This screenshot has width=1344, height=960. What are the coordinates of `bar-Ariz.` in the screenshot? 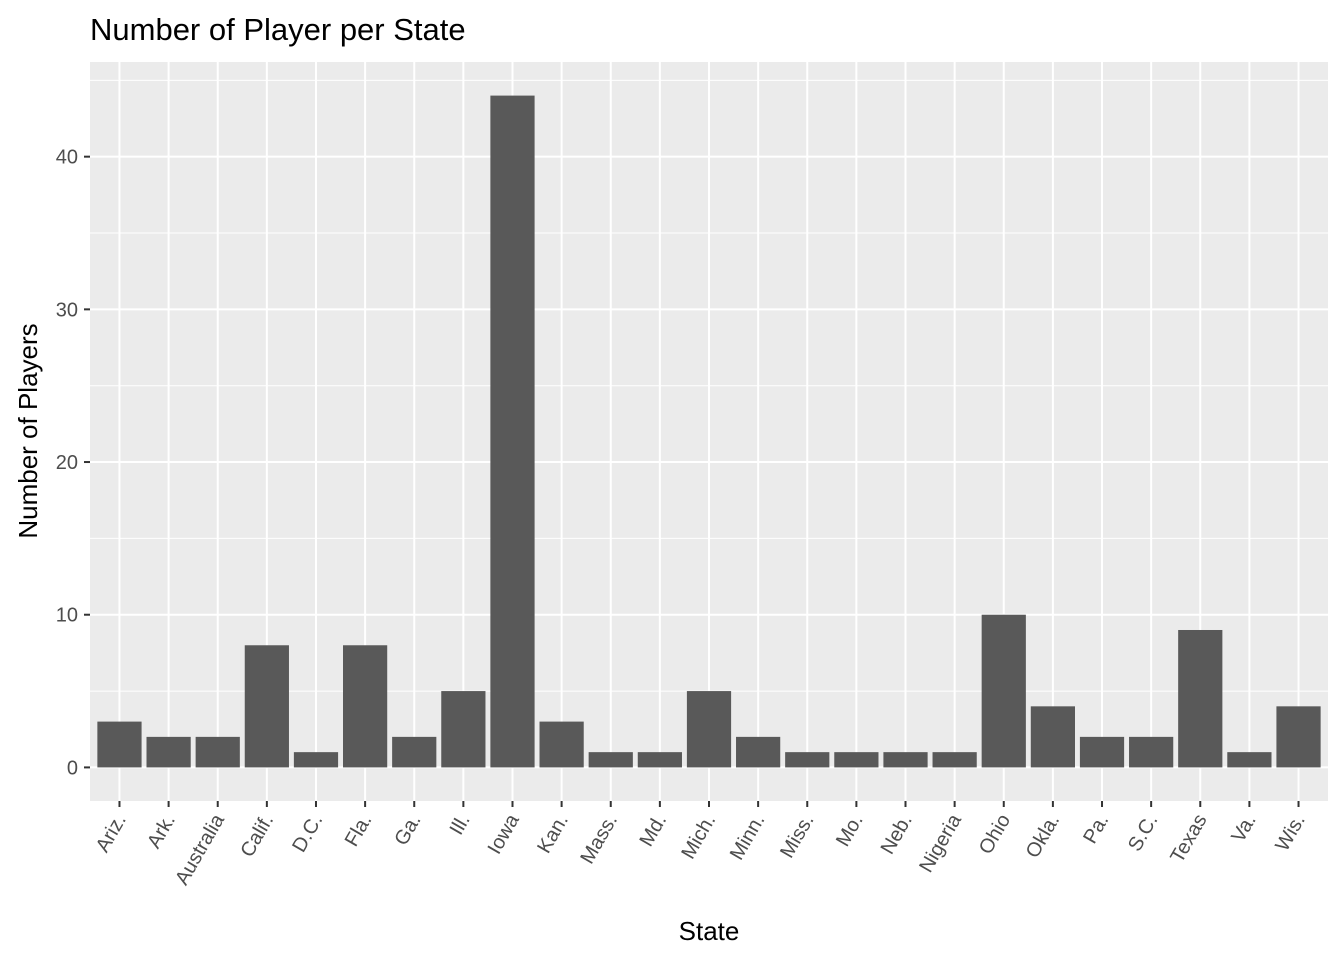 It's located at (119, 744).